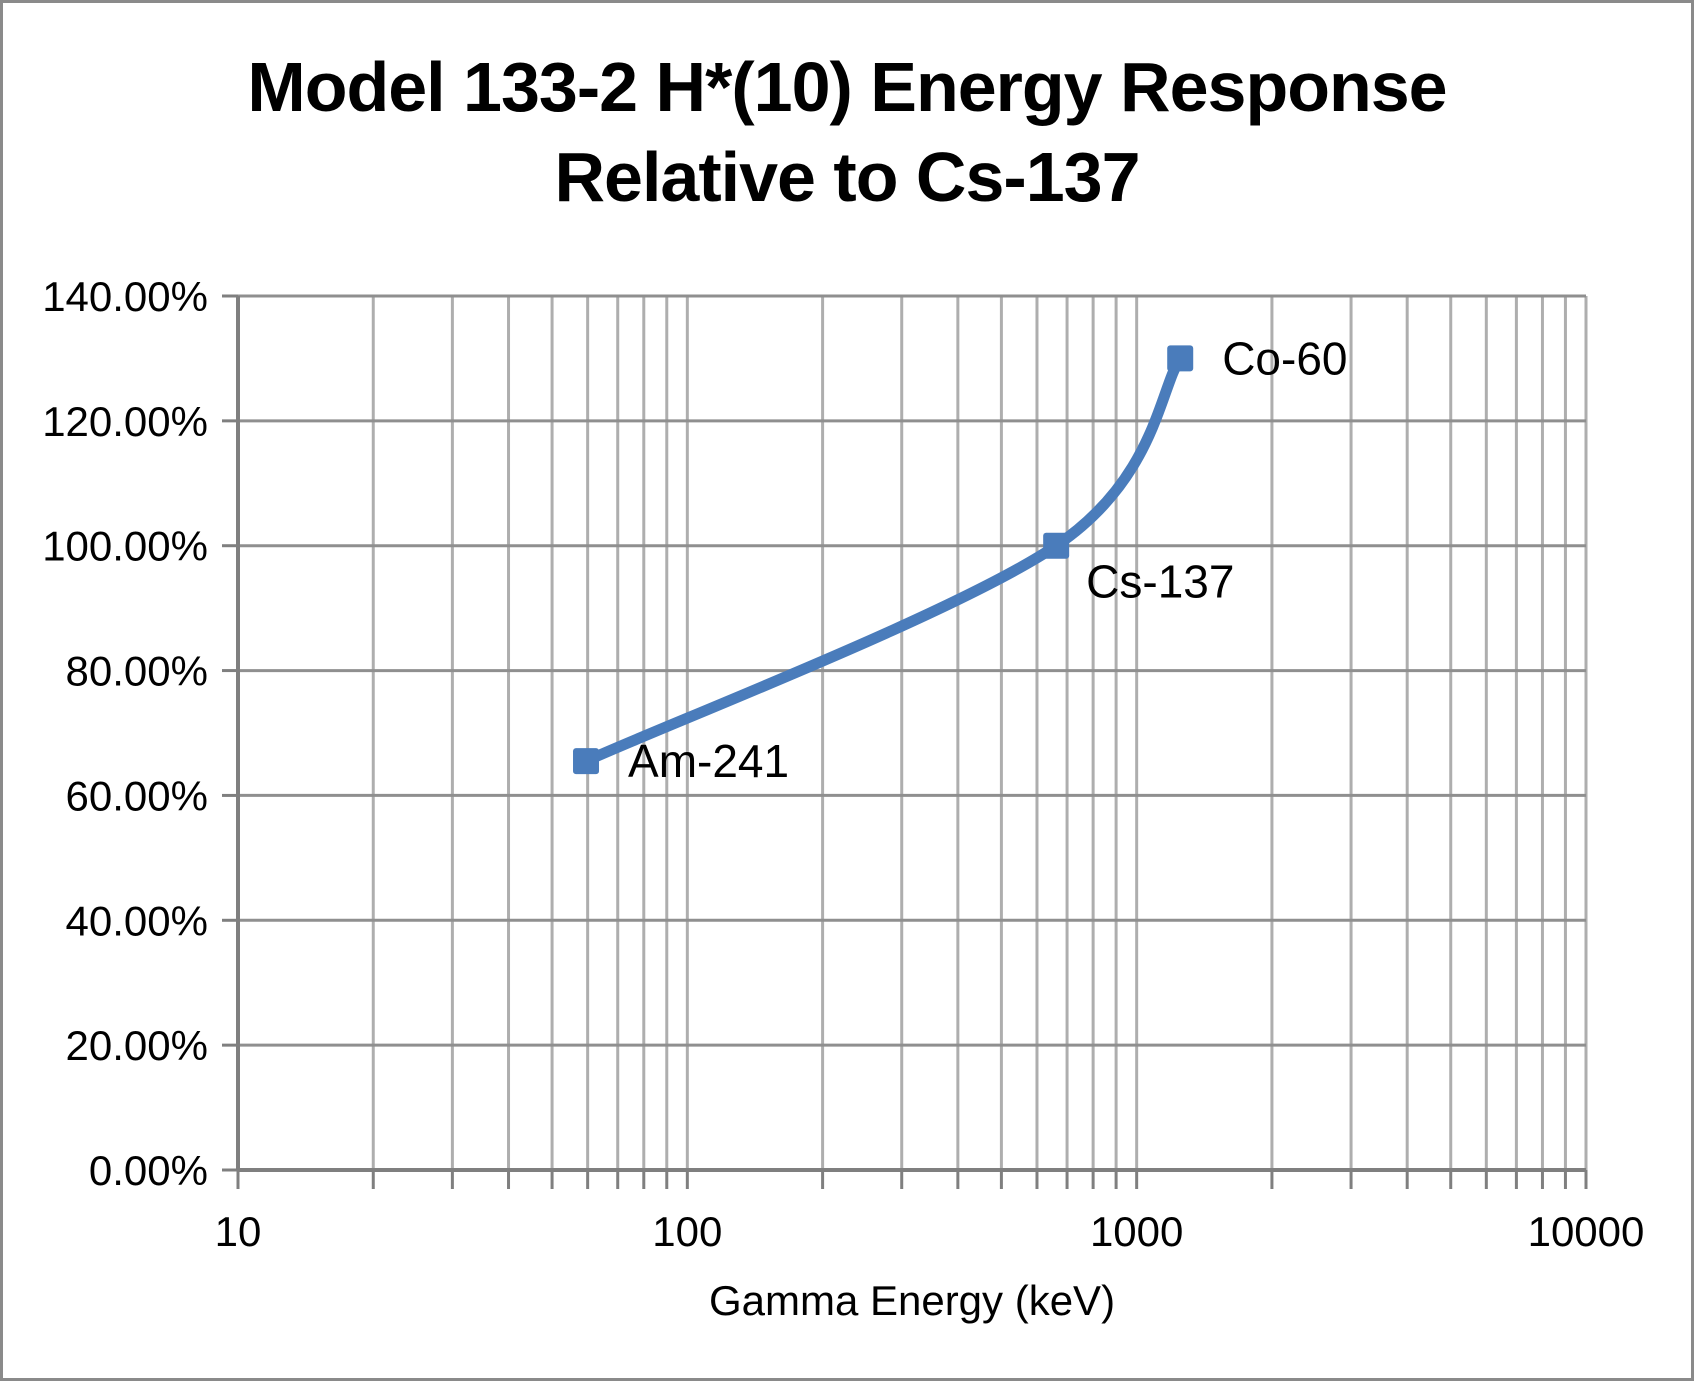 Image resolution: width=1694 pixels, height=1381 pixels. Describe the element at coordinates (137, 671) in the screenshot. I see `y-tick-label-80: 80.00%` at that location.